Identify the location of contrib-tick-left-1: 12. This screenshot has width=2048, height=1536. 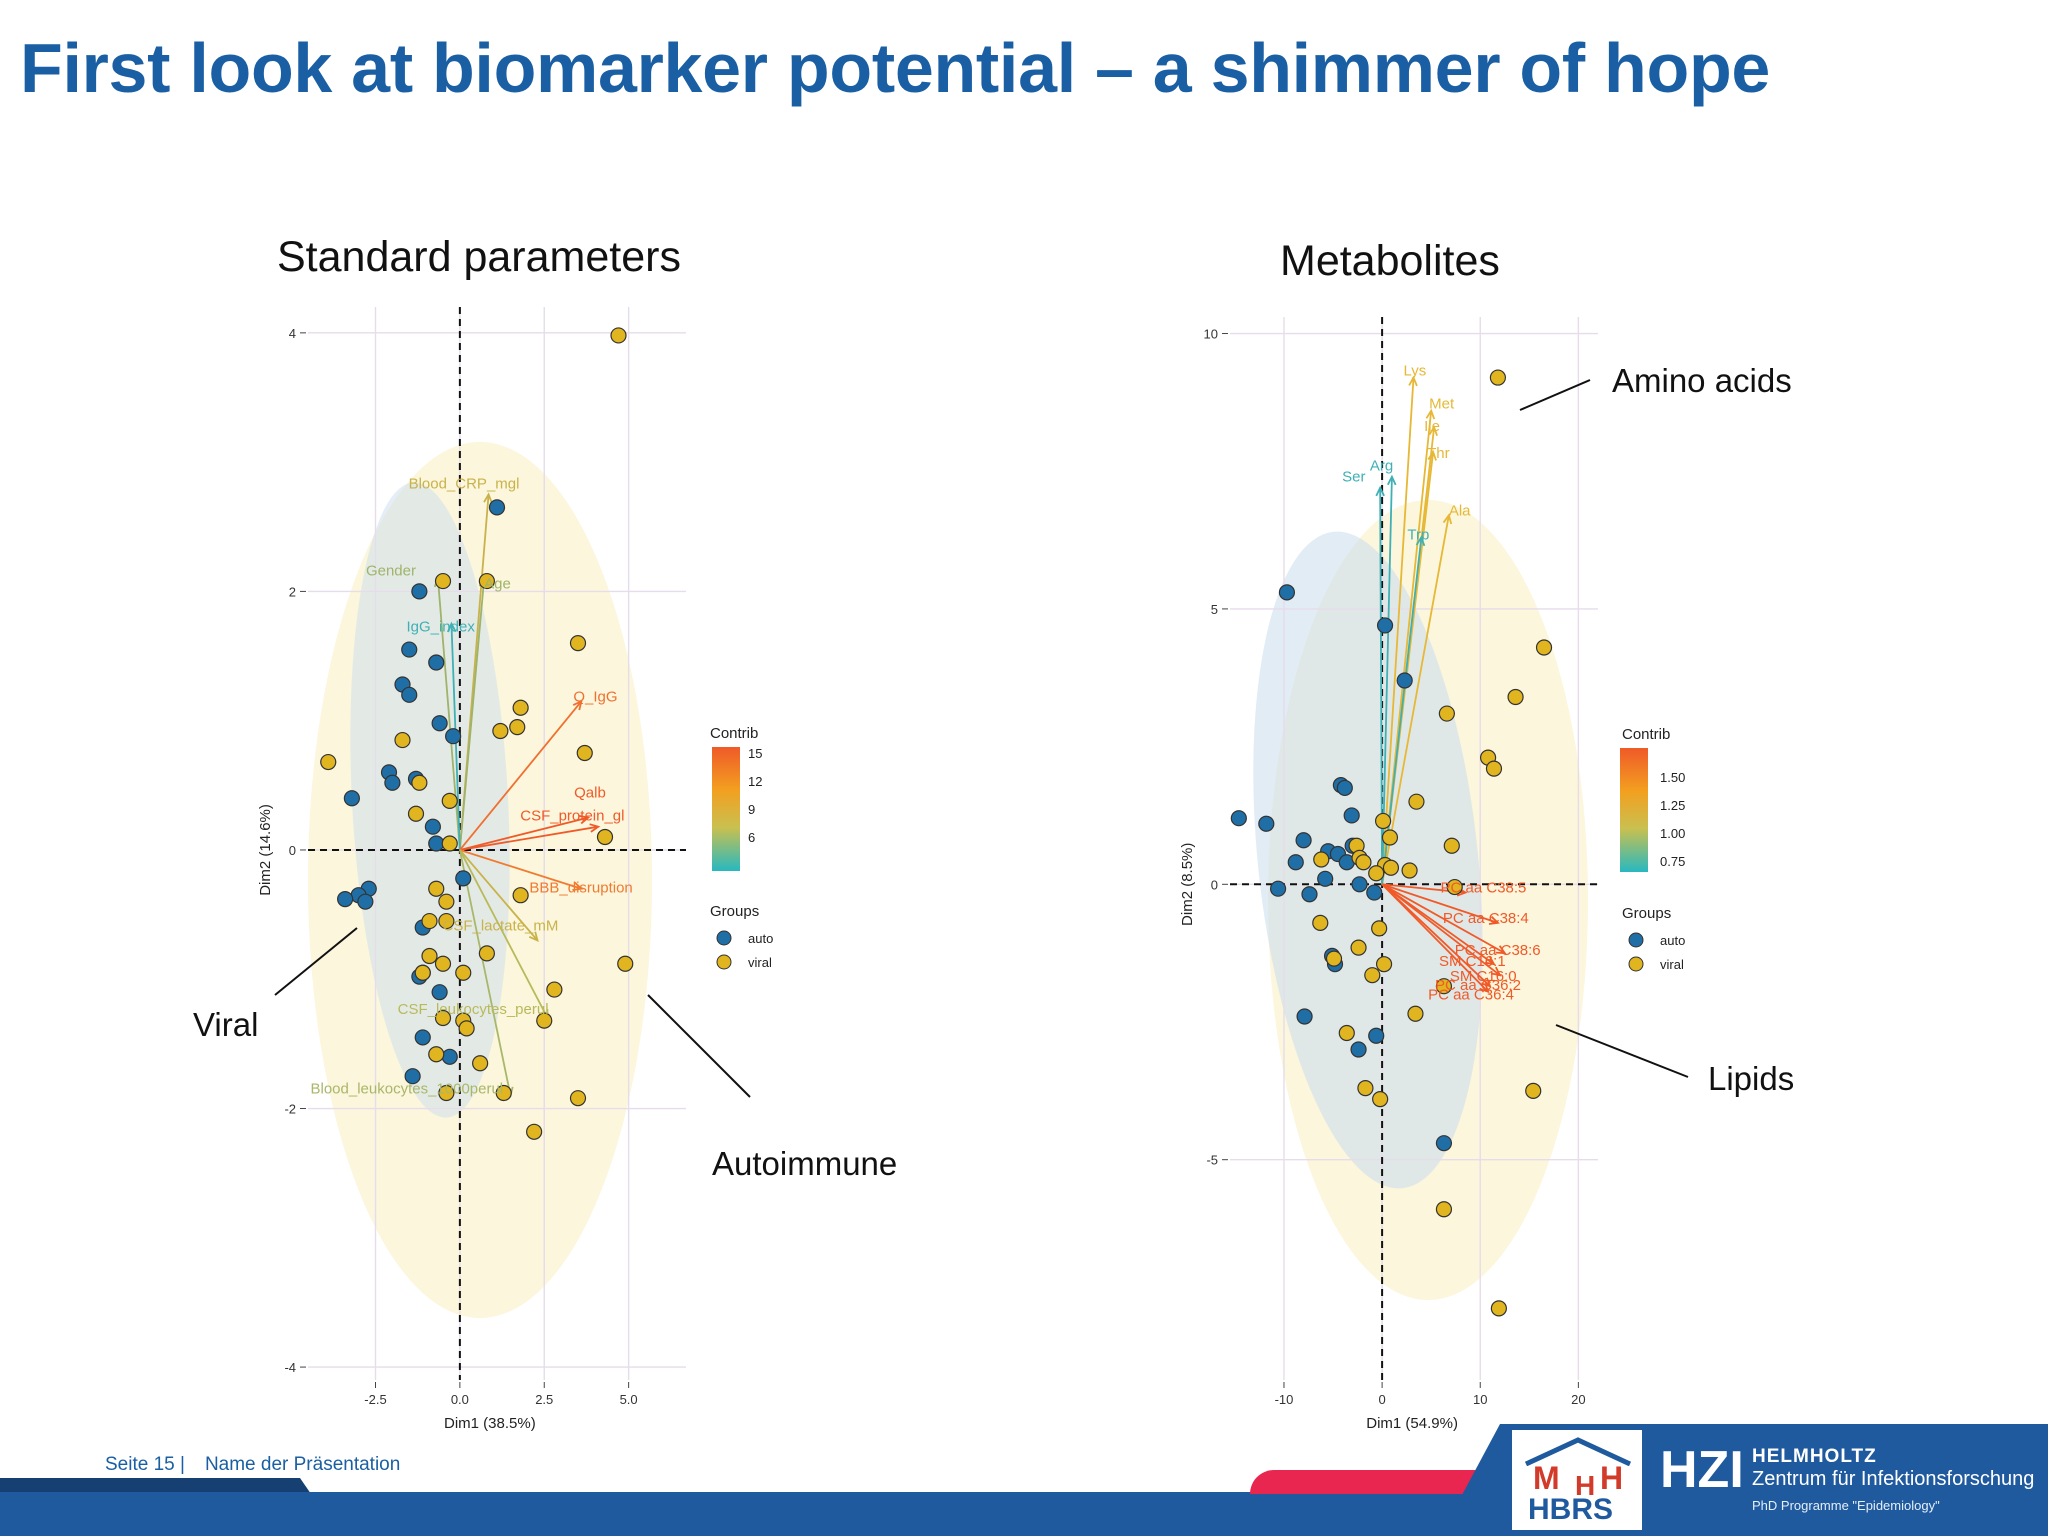
(755, 781).